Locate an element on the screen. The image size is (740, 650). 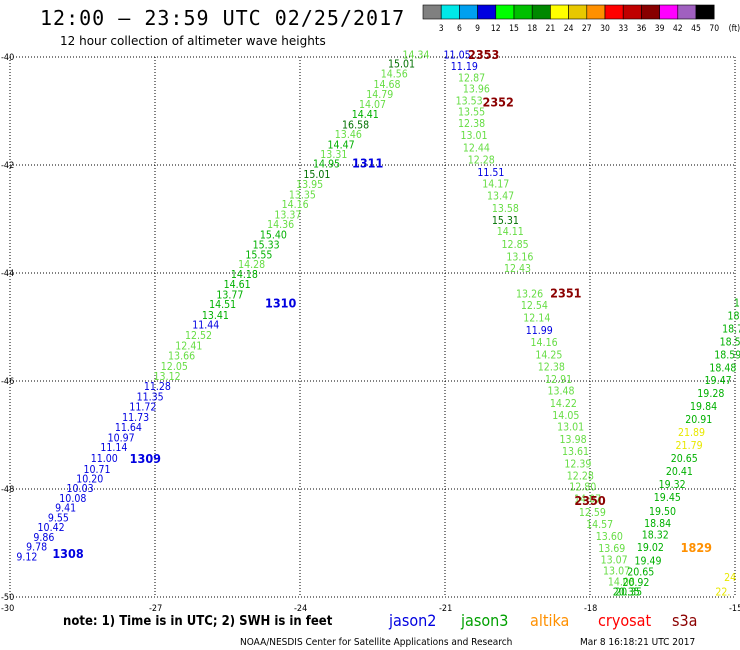
swh-value: 11.19 is located at coordinates (464, 67).